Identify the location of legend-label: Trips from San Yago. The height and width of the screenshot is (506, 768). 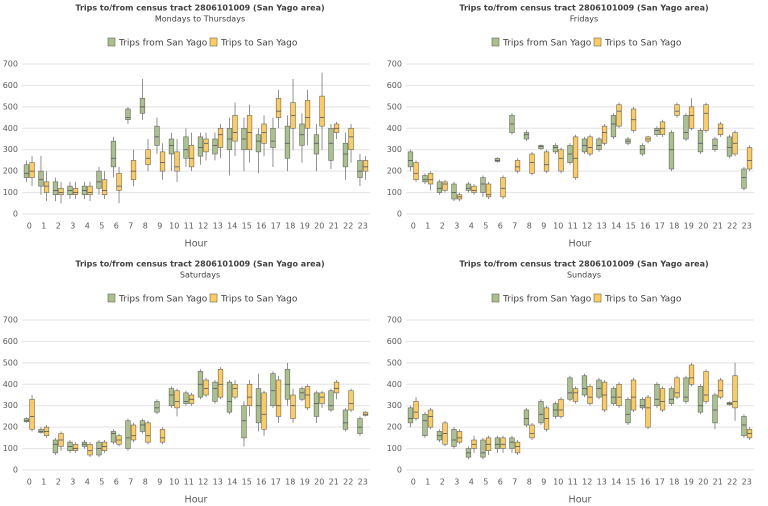
(547, 44).